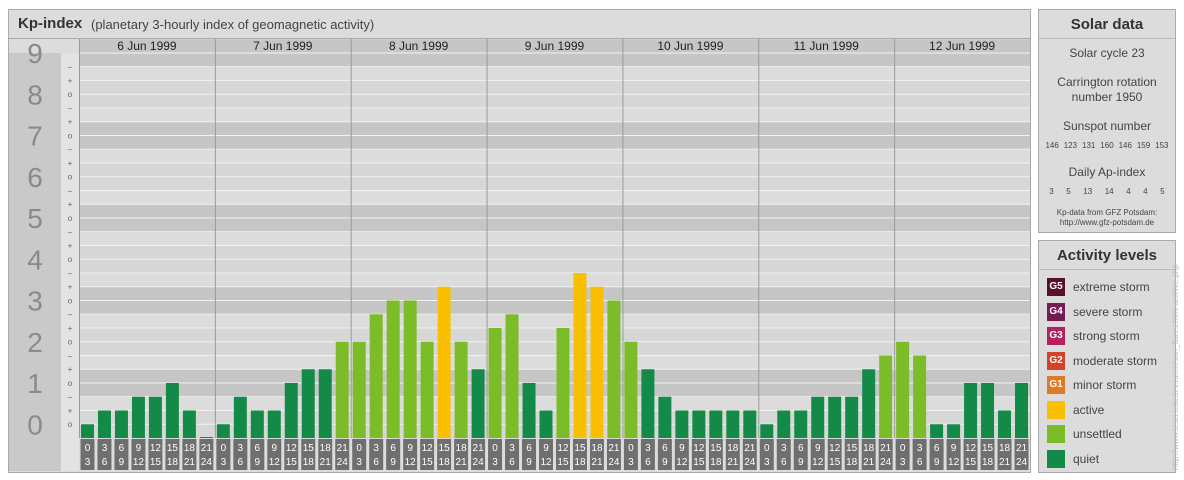 Image resolution: width=1184 pixels, height=480 pixels. I want to click on sunspot-value: 153, so click(1162, 145).